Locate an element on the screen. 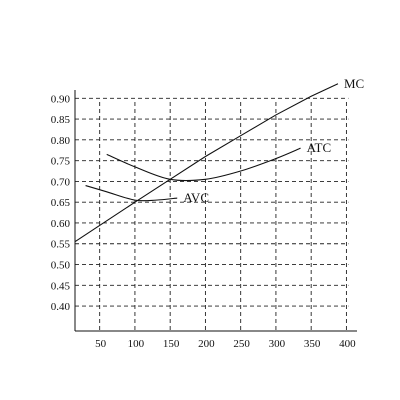 The width and height of the screenshot is (400, 400). y-tick-label: 0.50 is located at coordinates (61, 266).